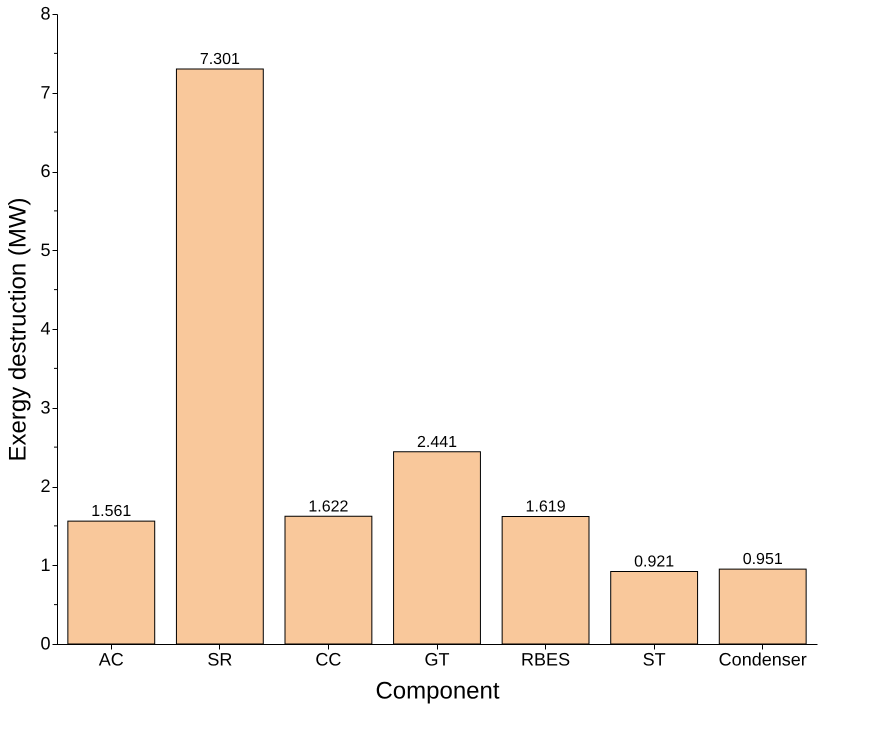  Describe the element at coordinates (328, 507) in the screenshot. I see `data-label: 1.622` at that location.